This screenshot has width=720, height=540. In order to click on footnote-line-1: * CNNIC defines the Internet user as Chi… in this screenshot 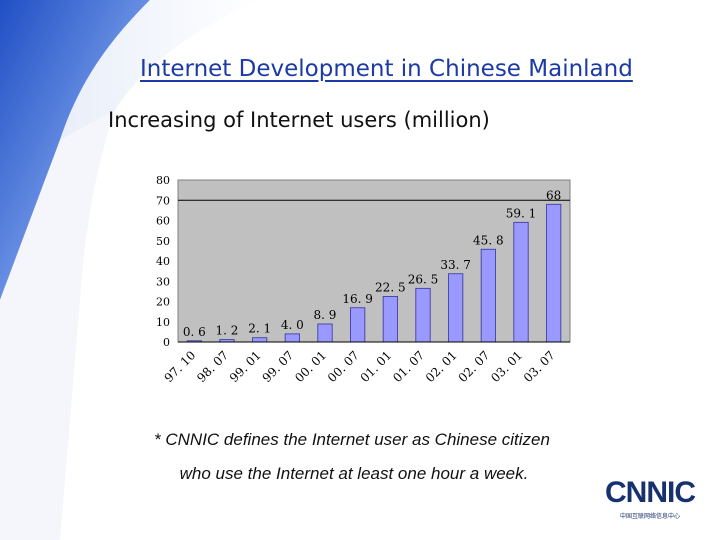, I will do `click(352, 439)`.